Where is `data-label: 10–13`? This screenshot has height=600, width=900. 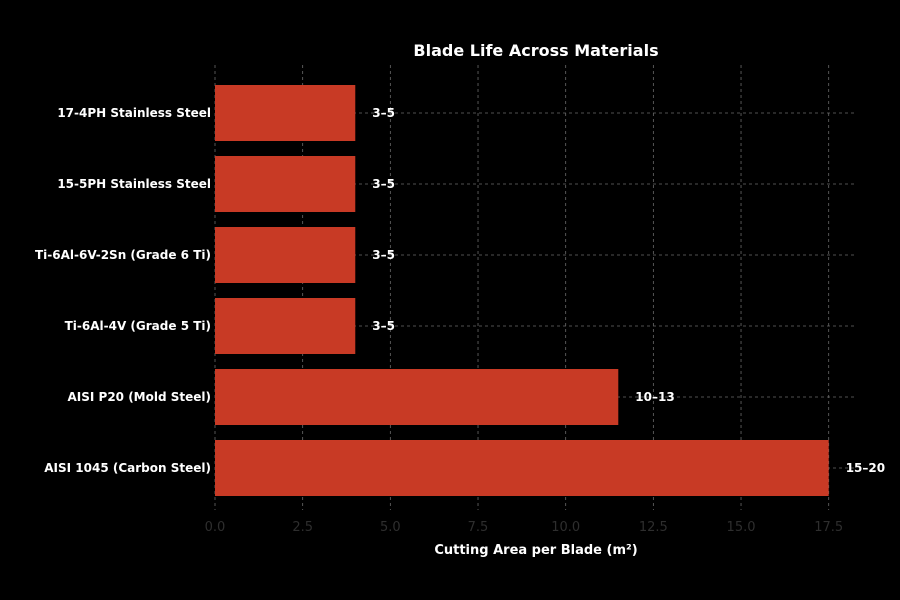
data-label: 10–13 is located at coordinates (654, 397).